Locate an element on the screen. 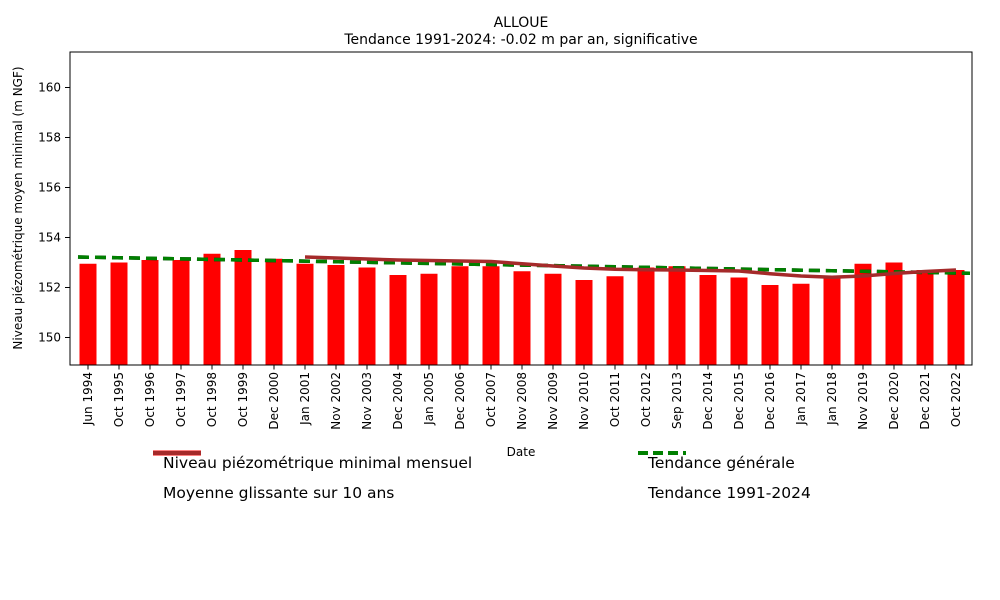 The height and width of the screenshot is (600, 1000). x-tick-label: Dec 2020 is located at coordinates (894, 401).